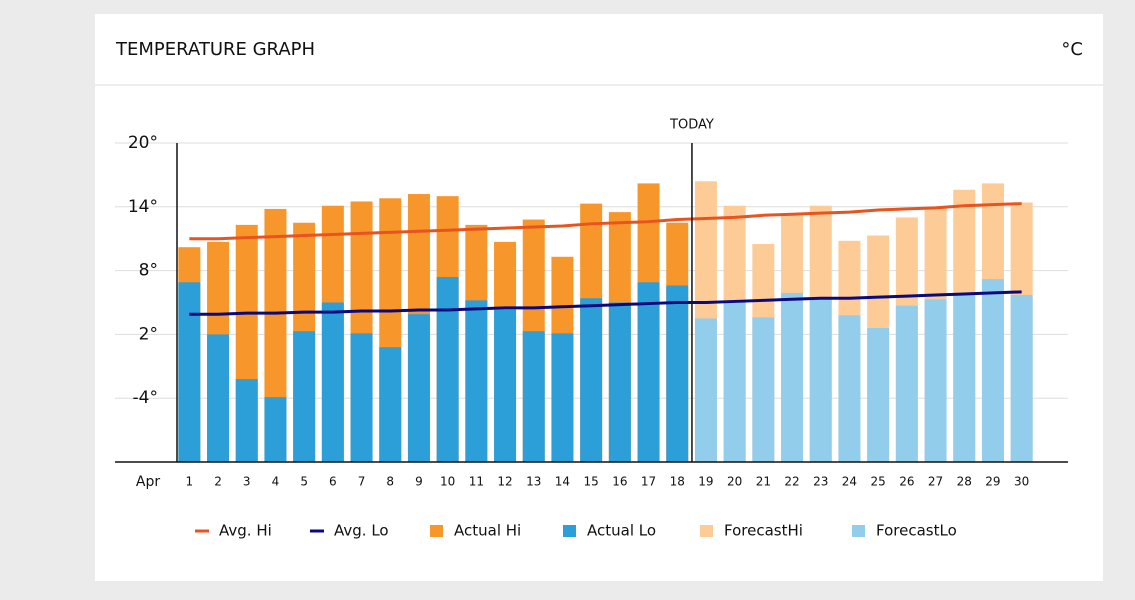 This screenshot has height=600, width=1135. What do you see at coordinates (247, 482) in the screenshot?
I see `x-tick-label: 3` at bounding box center [247, 482].